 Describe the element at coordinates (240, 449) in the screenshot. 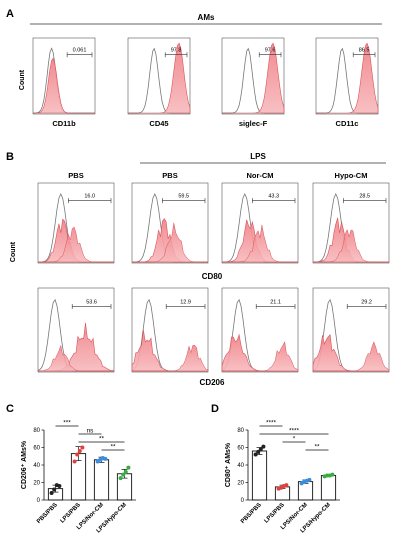

I see `panel-d-y-tick-label: 60` at that location.